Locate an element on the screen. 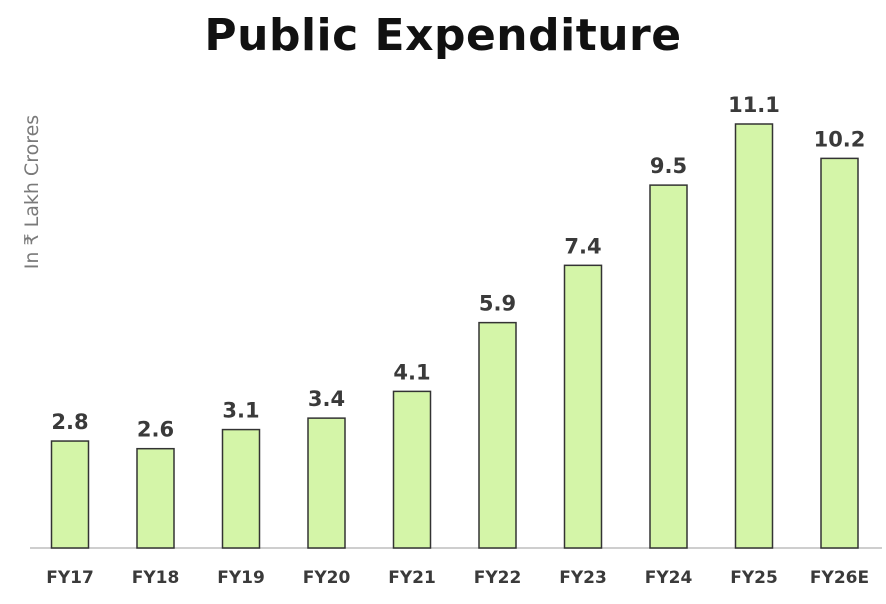 The image size is (886, 604). x-tick-label-fy25: FY25 is located at coordinates (754, 578).